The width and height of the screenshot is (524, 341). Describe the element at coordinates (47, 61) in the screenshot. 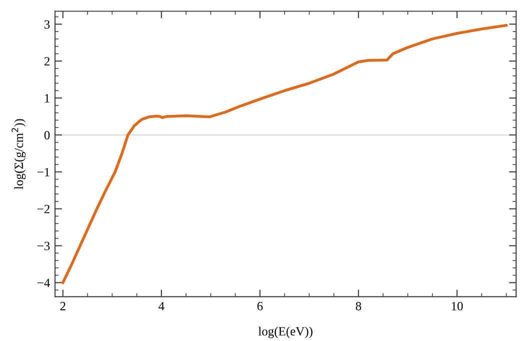

I see `y-tick-label: 2` at that location.